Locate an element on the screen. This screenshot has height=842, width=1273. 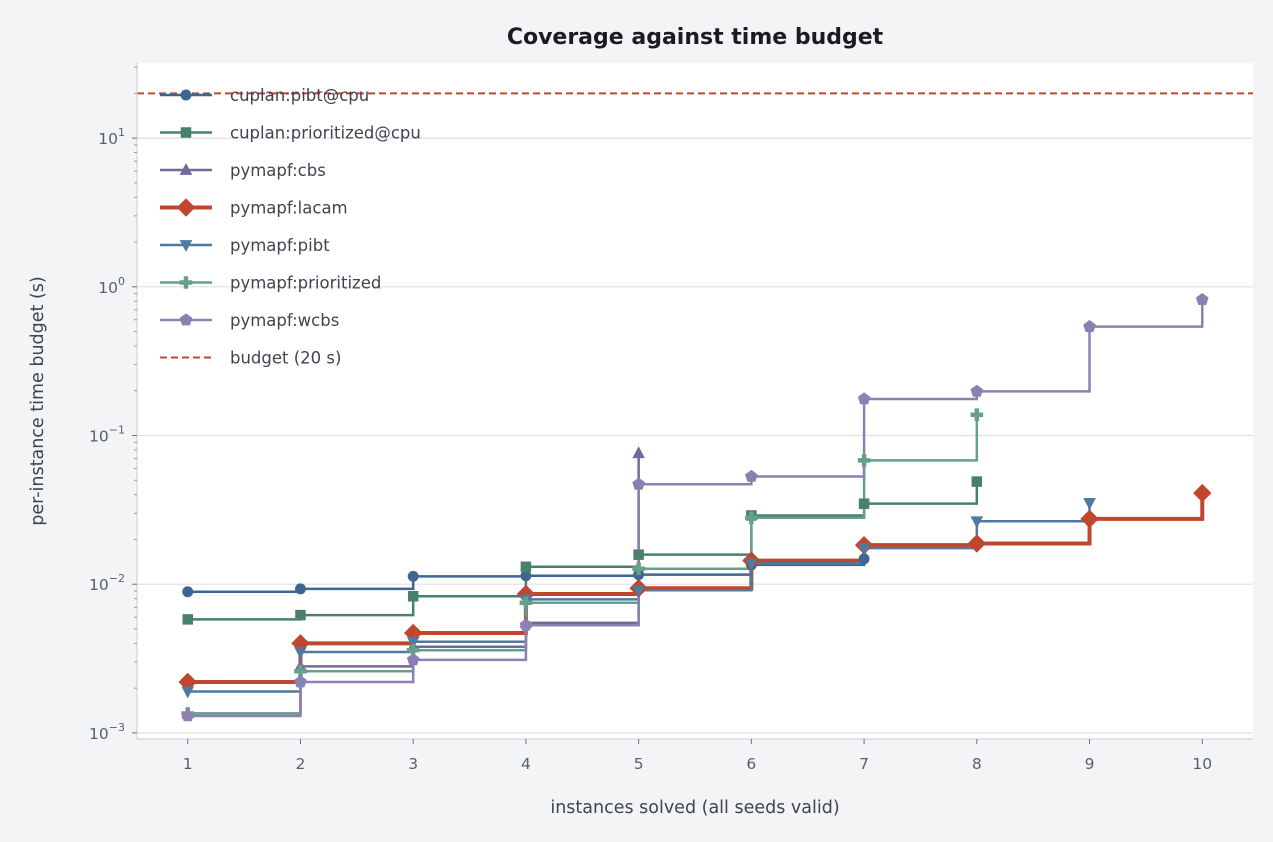
x-tick-label: 10 is located at coordinates (1202, 764).